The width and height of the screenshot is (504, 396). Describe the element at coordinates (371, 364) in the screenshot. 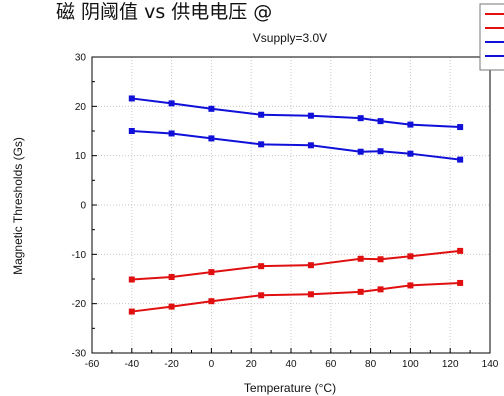

I see `x-tick-label: 80` at that location.